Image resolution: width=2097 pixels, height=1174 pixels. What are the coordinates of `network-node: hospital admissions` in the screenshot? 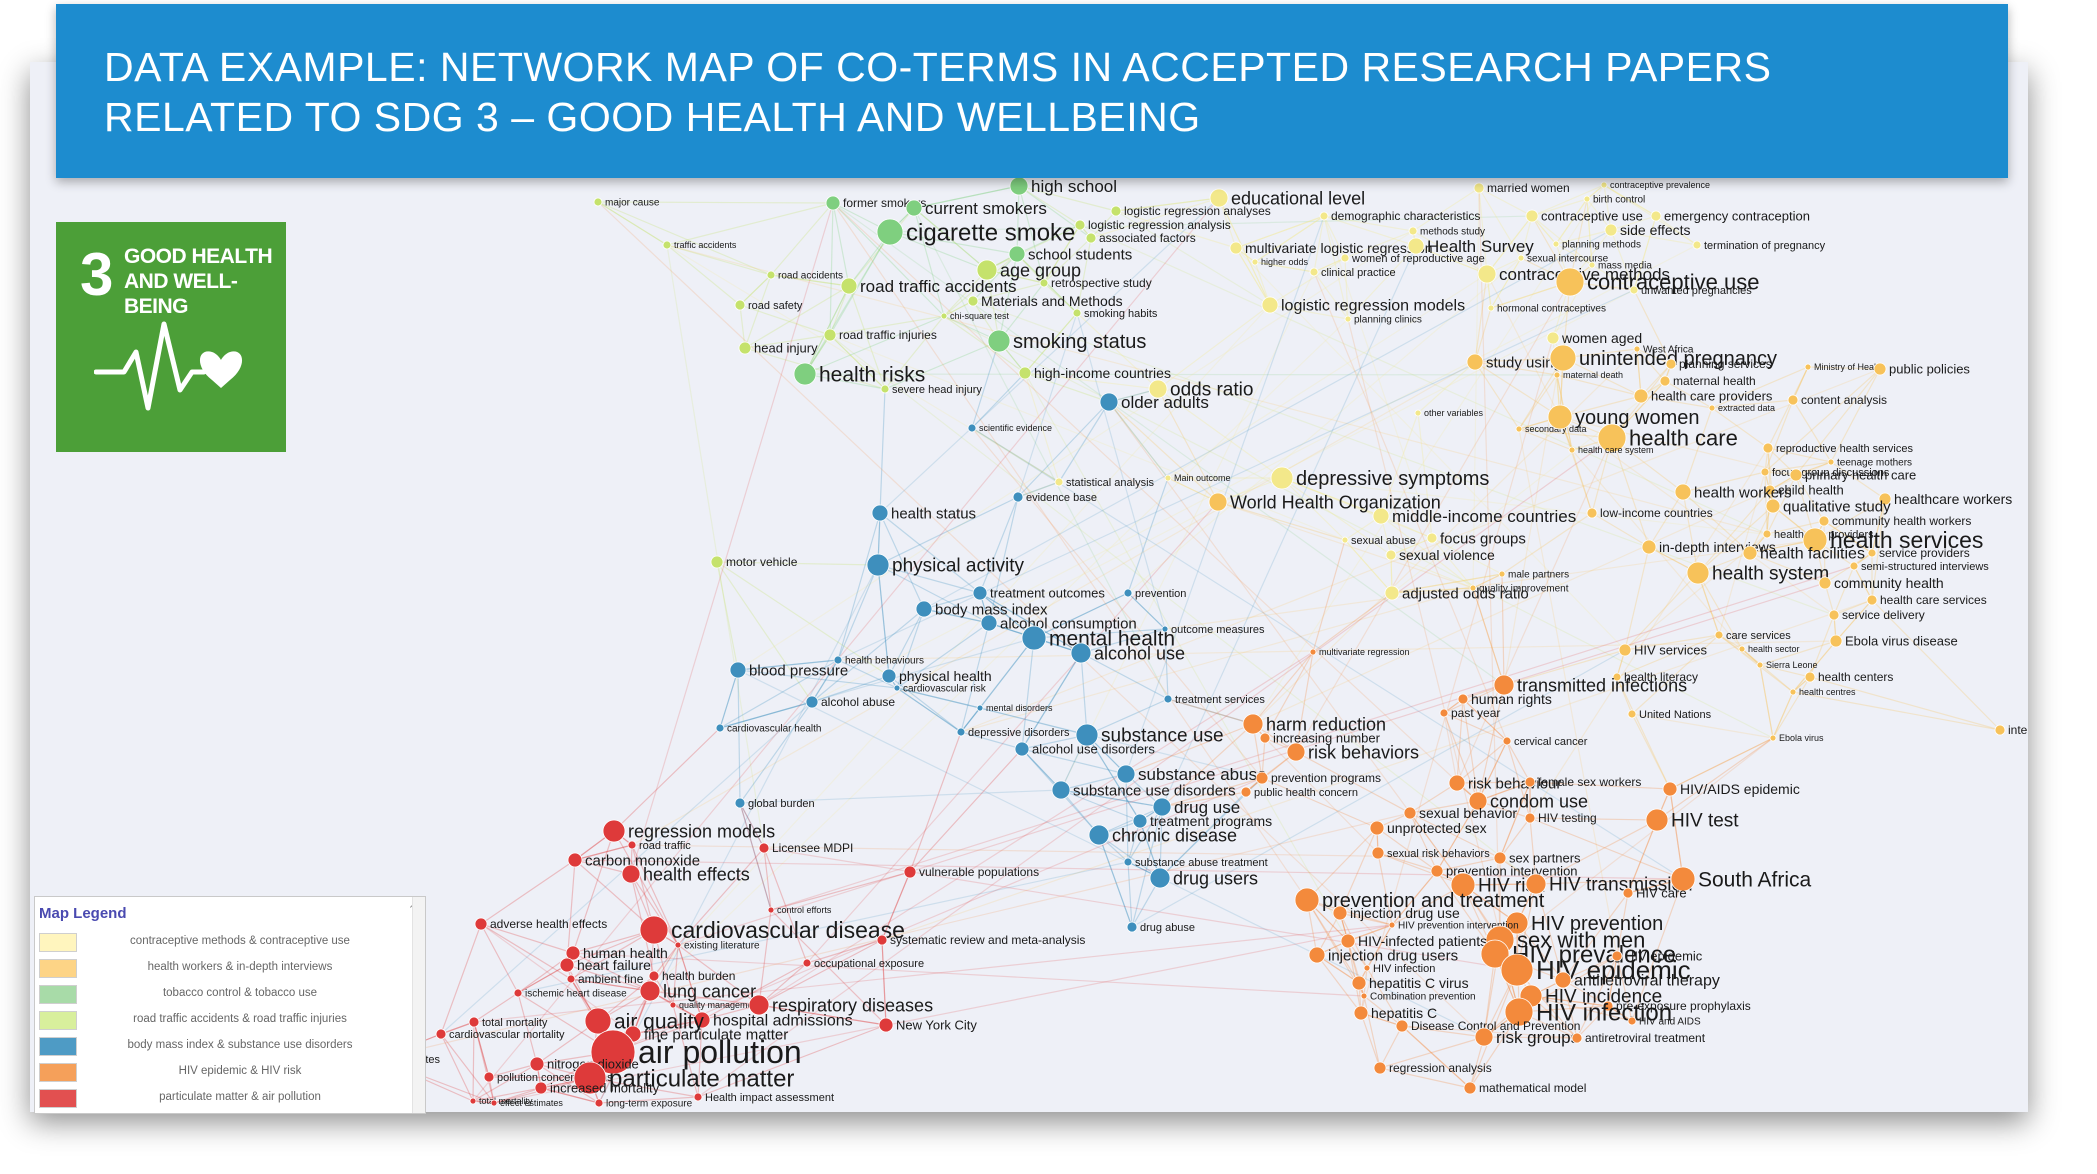 It's located at (773, 1020).